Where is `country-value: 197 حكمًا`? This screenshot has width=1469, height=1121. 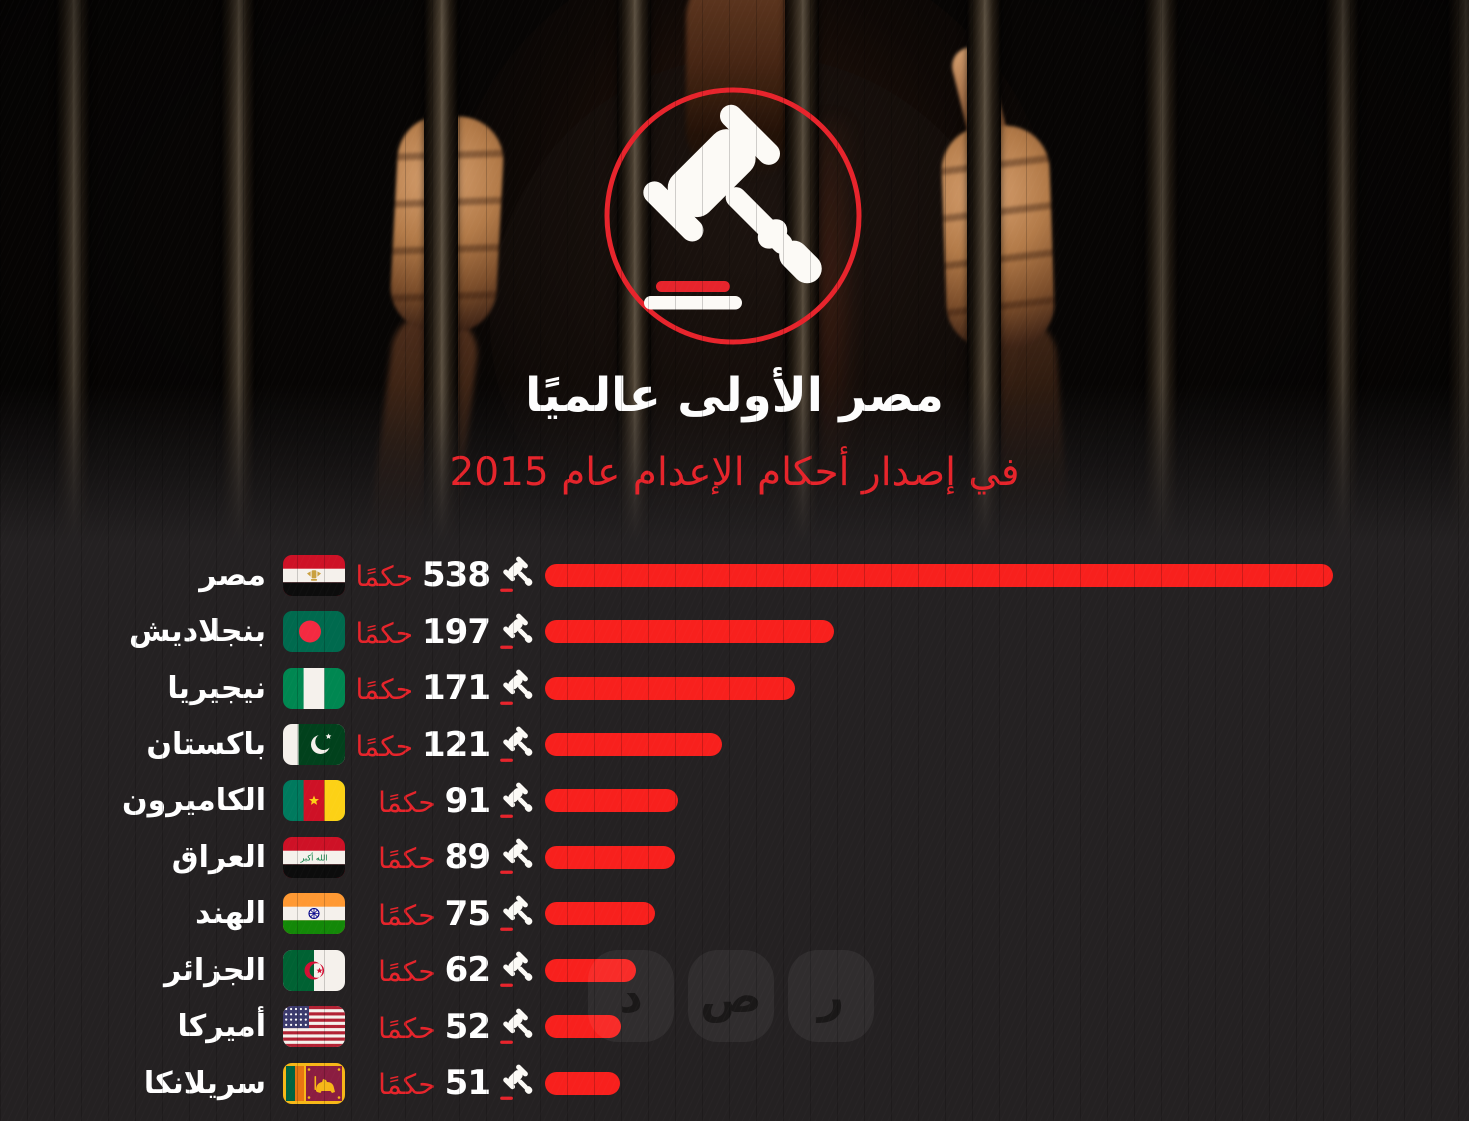
country-value: 197 حكمًا is located at coordinates (423, 631).